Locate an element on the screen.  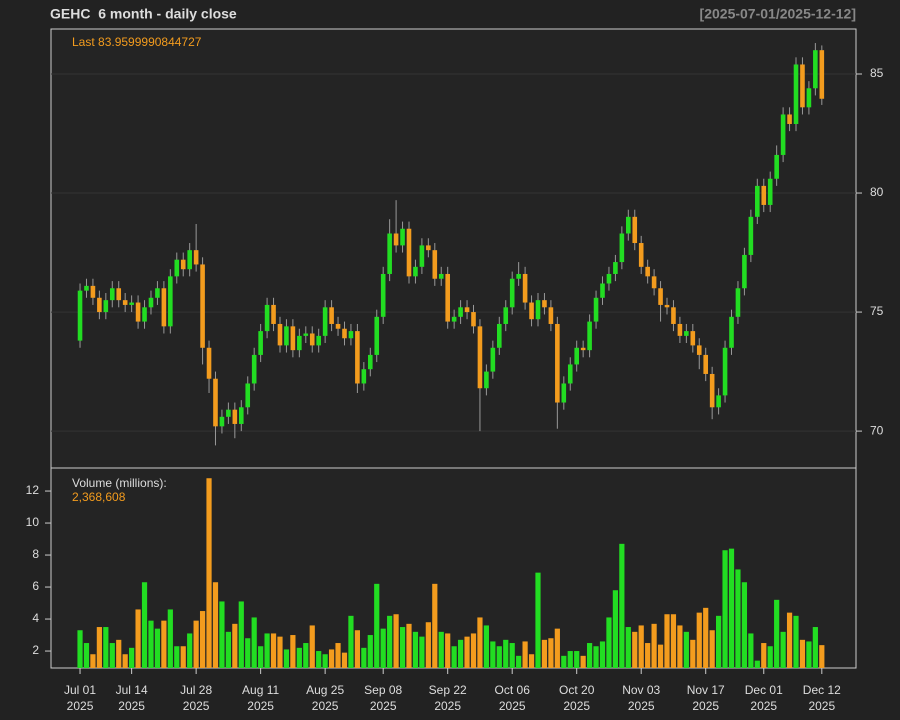
y-tick-label: 2 is located at coordinates (35, 650).